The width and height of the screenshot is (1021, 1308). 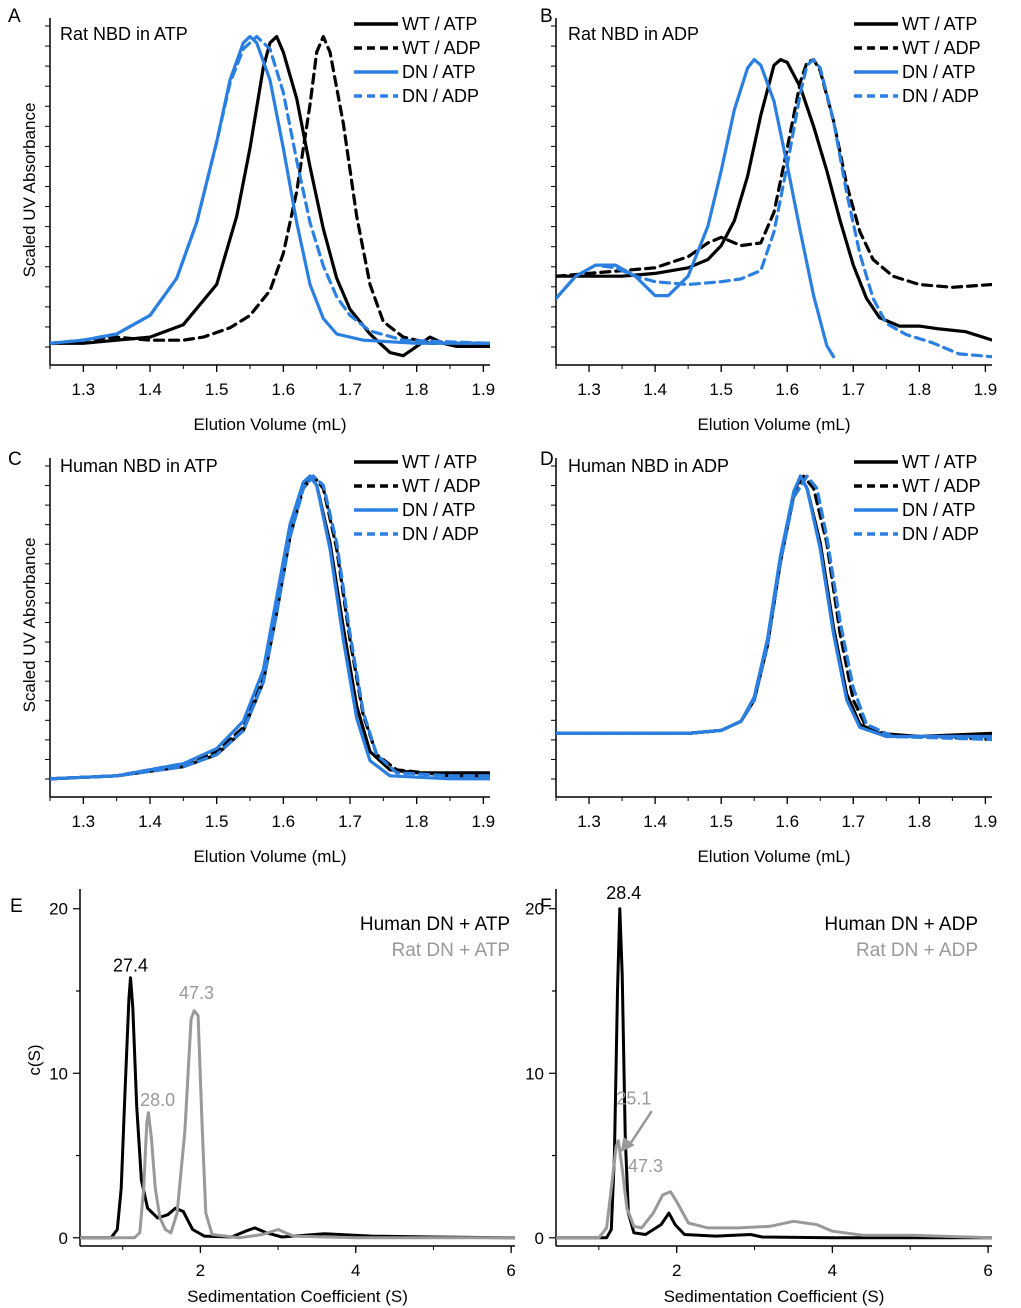 I want to click on panel-f-legend-label: Rat DN + ADP, so click(x=917, y=950).